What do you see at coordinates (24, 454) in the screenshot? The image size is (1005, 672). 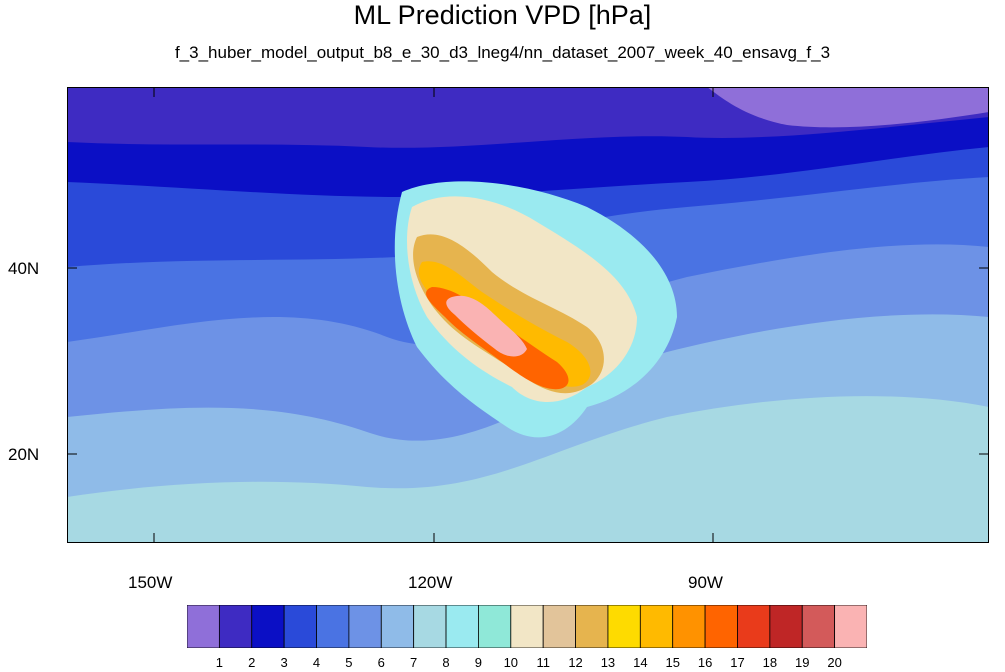 I see `y-tick-label: 20N` at bounding box center [24, 454].